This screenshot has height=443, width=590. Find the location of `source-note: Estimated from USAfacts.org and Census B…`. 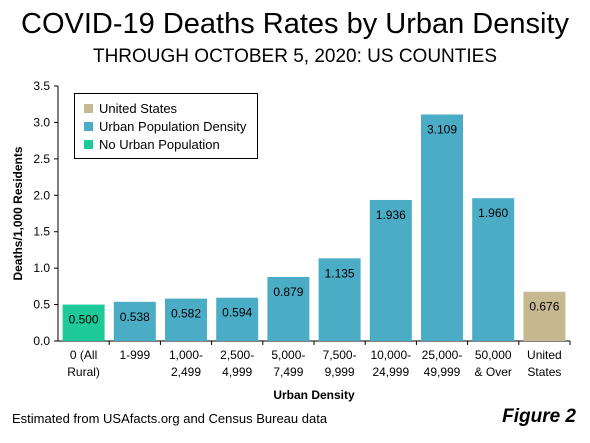

source-note: Estimated from USAfacts.org and Census B… is located at coordinates (170, 418).